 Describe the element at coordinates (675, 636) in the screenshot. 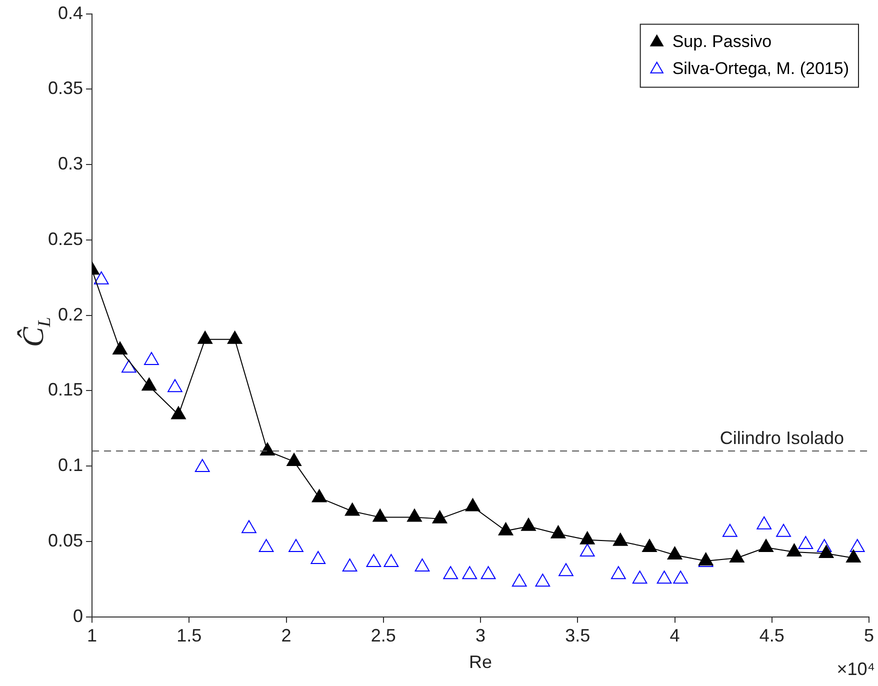

I see `x-tick-label: 4` at that location.